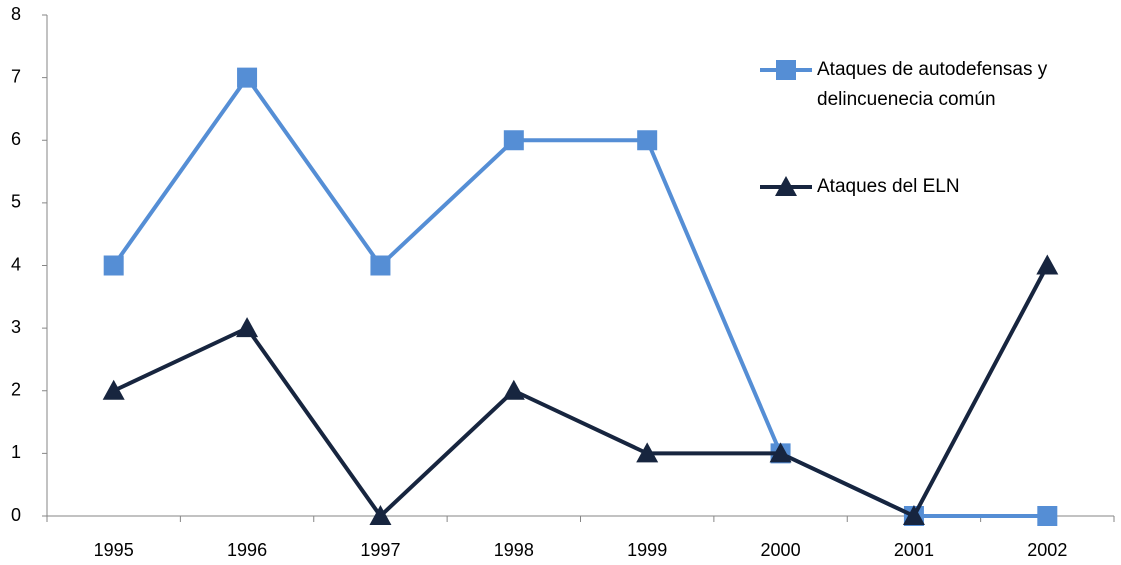  Describe the element at coordinates (16, 390) in the screenshot. I see `y-tick-label: 2` at that location.